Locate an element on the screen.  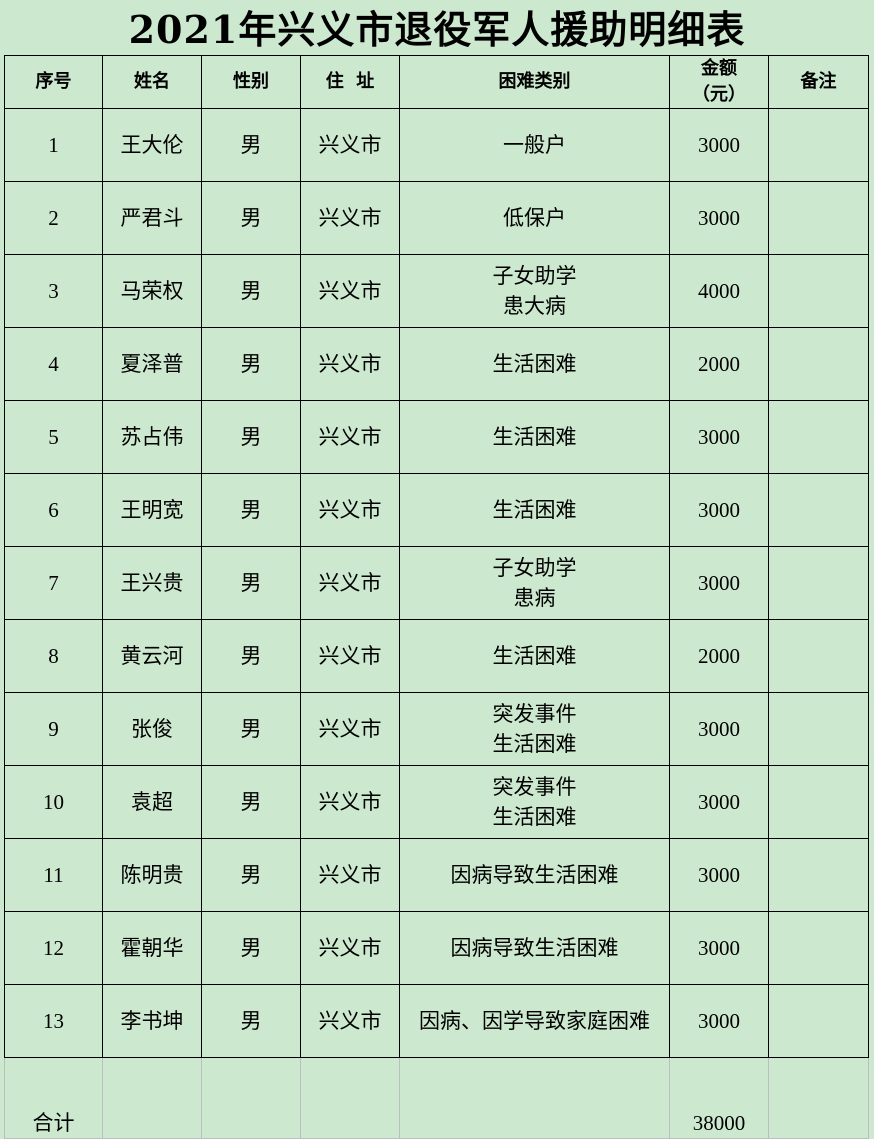
table-row: 13 李书坤男兴义市 因病、因学导致家庭困难 3000 is located at coordinates (436, 1021).